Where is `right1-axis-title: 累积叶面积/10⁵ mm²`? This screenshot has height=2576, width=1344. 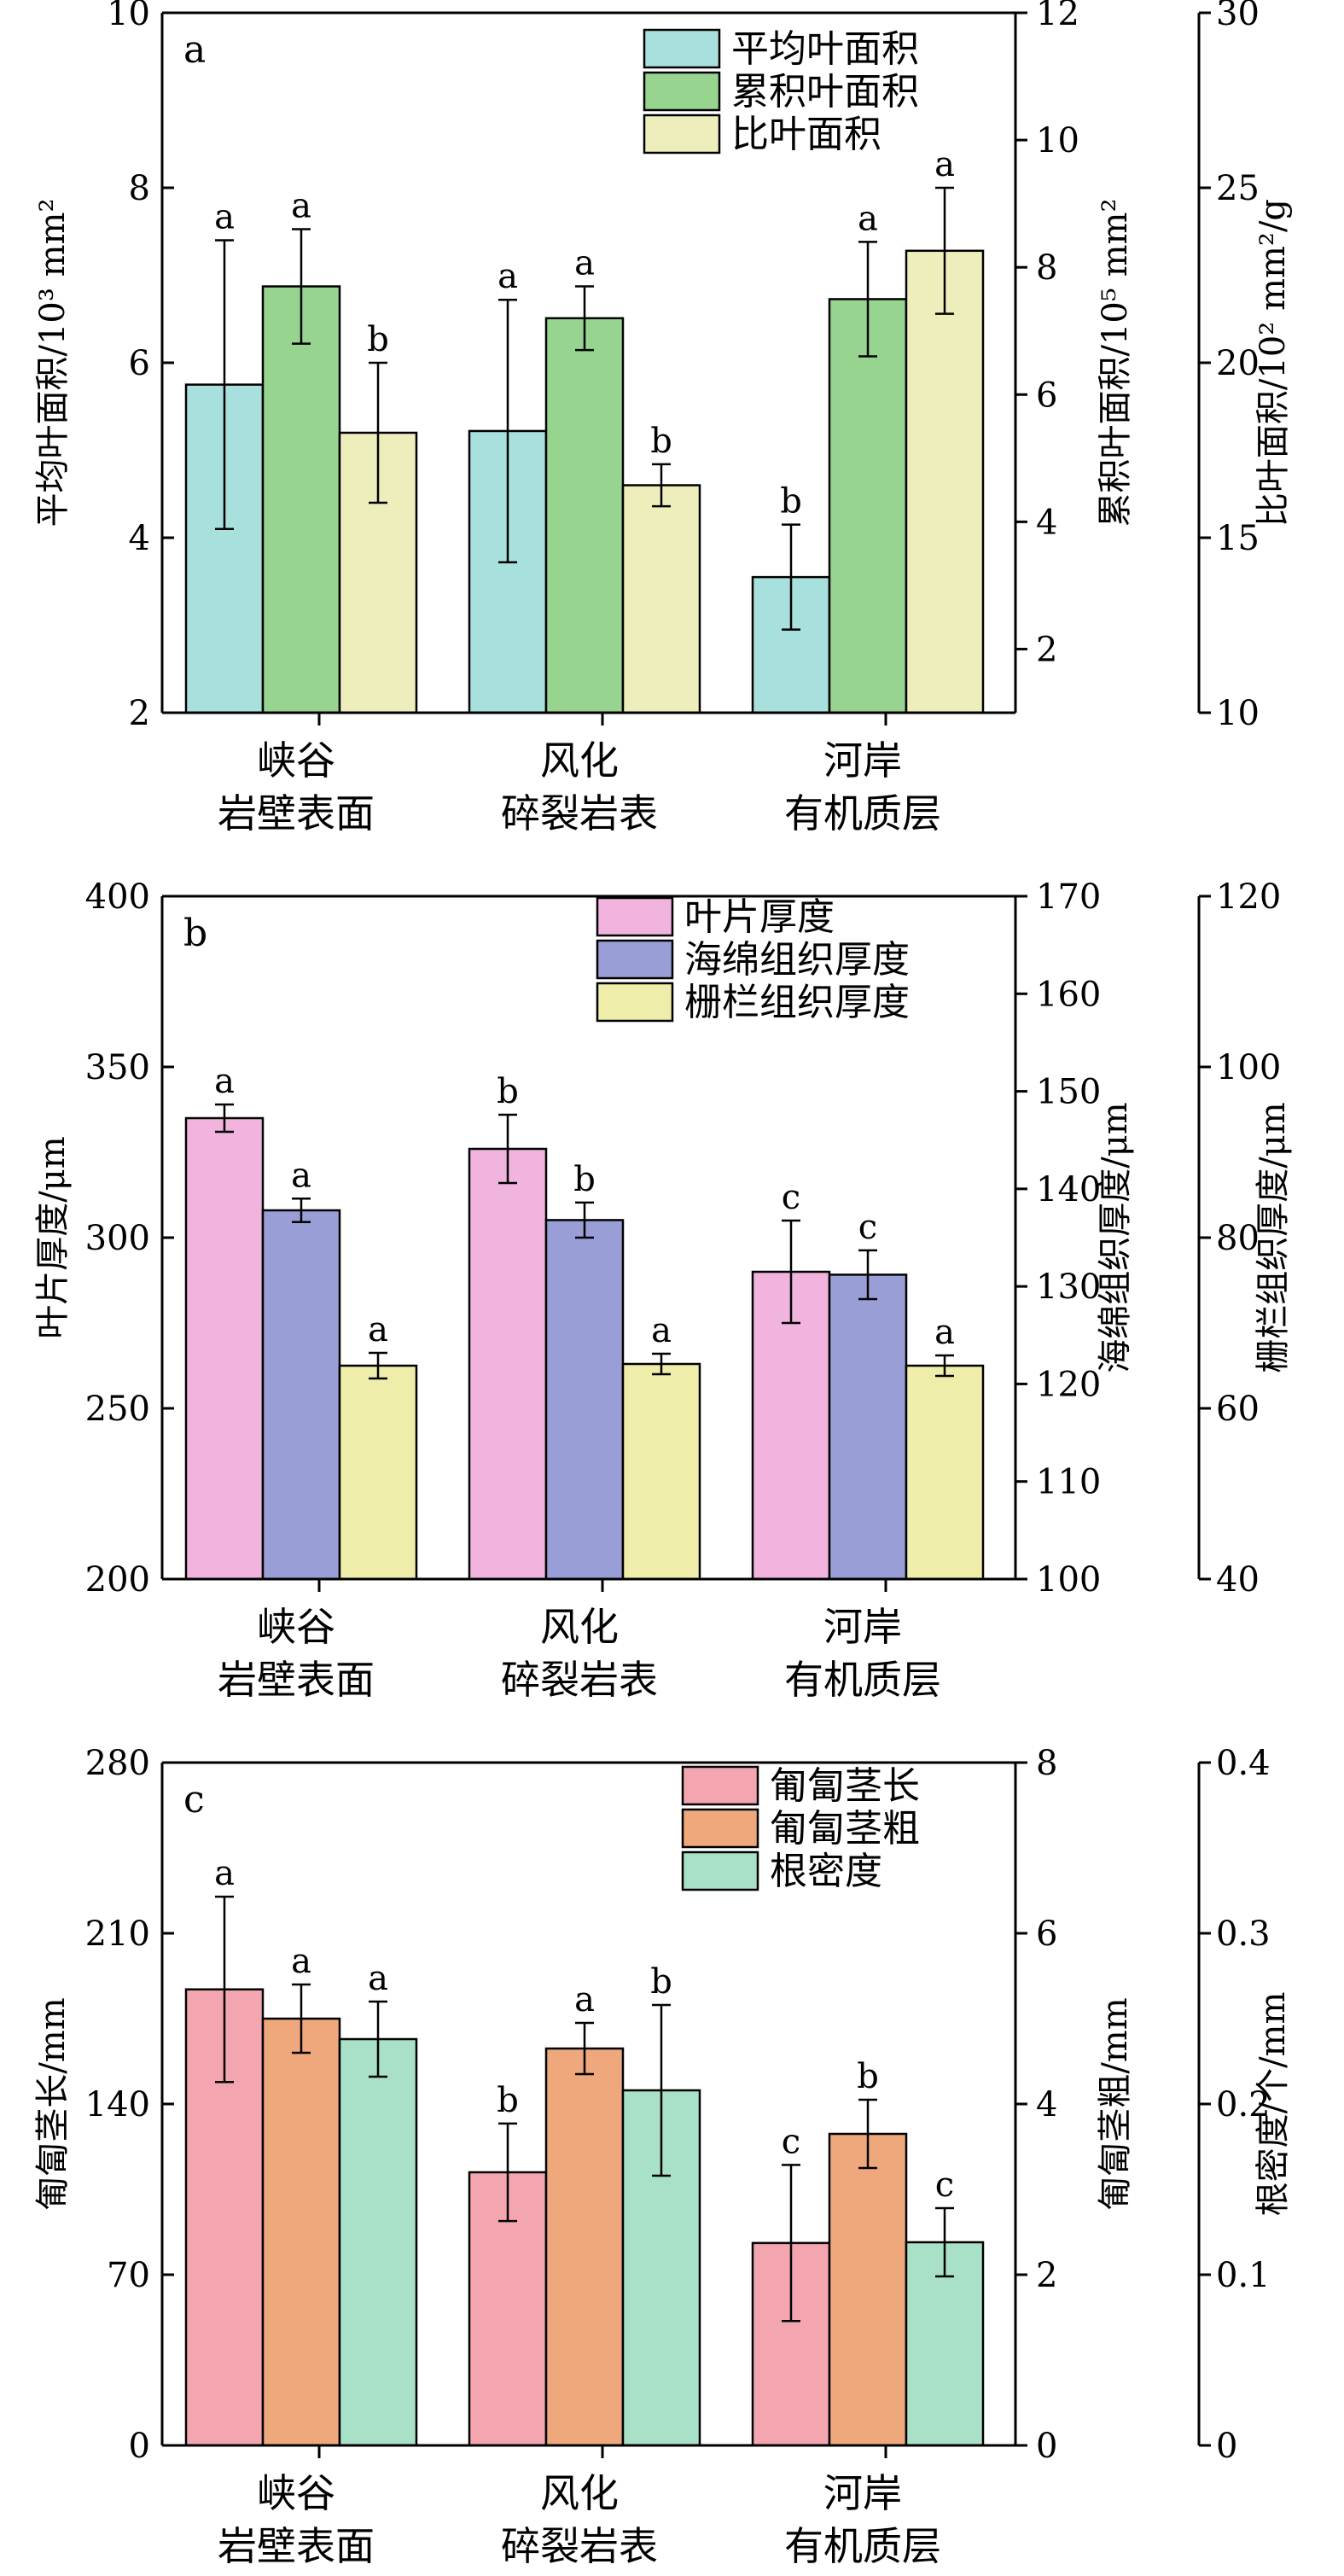
right1-axis-title: 累积叶面积/10⁵ mm² is located at coordinates (1115, 362).